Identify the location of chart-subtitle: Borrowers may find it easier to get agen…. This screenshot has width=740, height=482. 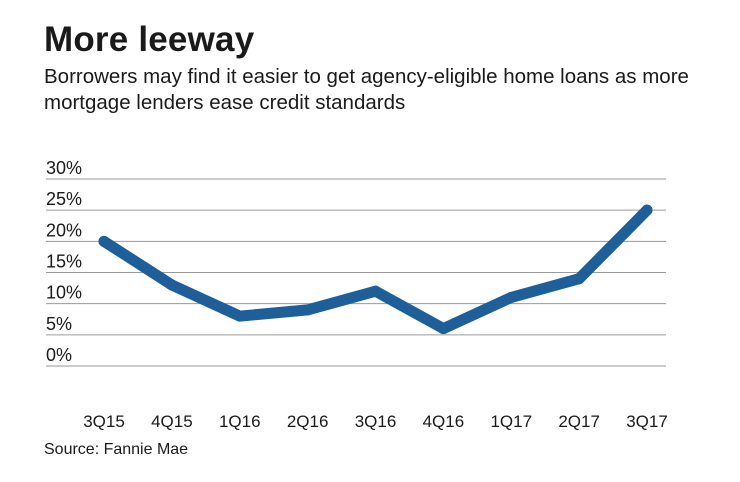
(366, 89).